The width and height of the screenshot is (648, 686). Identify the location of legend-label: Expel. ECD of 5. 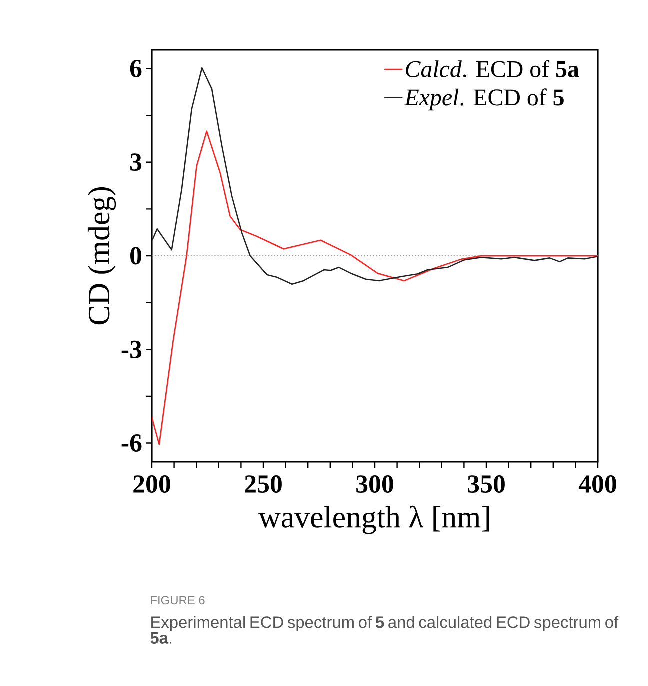
(484, 99).